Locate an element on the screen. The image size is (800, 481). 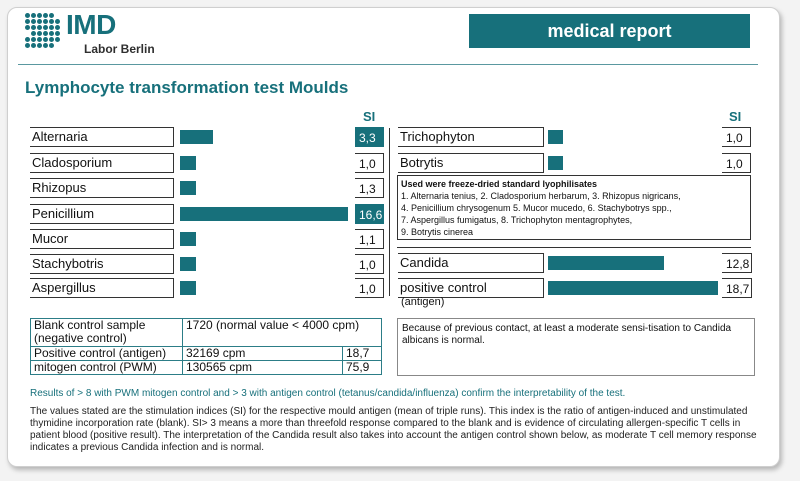
control-label: Blank control sample (negative control) is located at coordinates (106, 332).